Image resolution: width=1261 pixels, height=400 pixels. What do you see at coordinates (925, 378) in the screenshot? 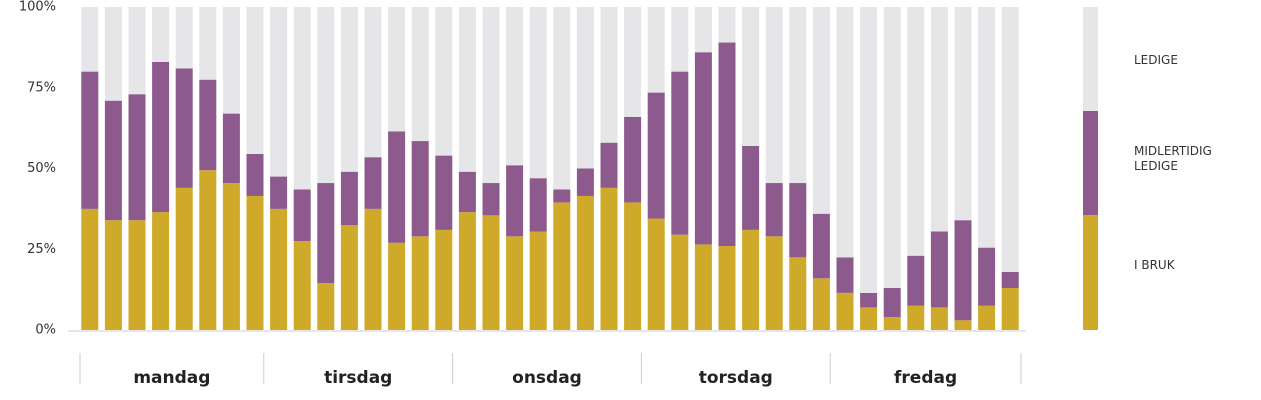
I see `group-label: fredag` at bounding box center [925, 378].